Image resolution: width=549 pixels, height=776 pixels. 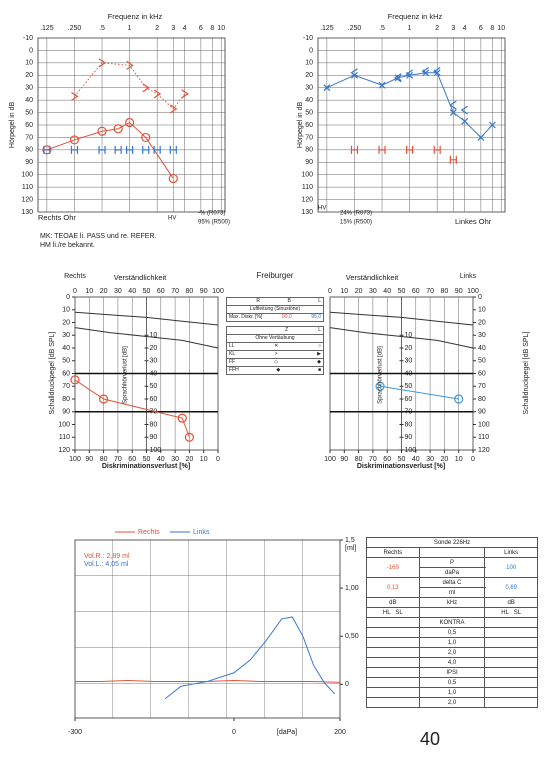 What do you see at coordinates (382, 28) in the screenshot?
I see `x-tick-label: .5` at bounding box center [382, 28].